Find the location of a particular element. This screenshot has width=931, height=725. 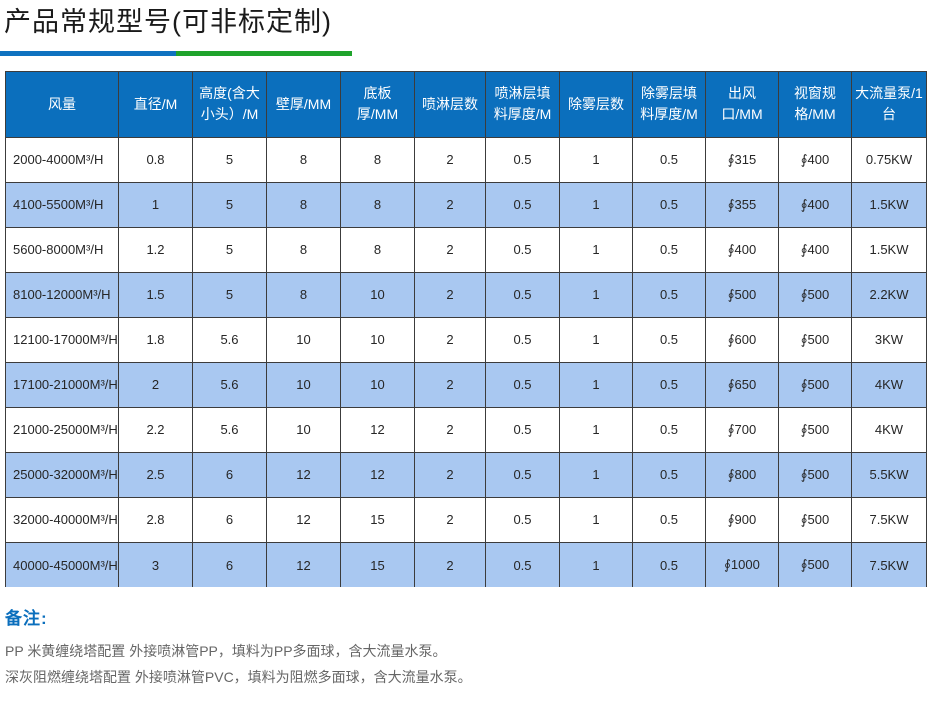

table-cell: 25000-32000M³/H is located at coordinates (62, 474).